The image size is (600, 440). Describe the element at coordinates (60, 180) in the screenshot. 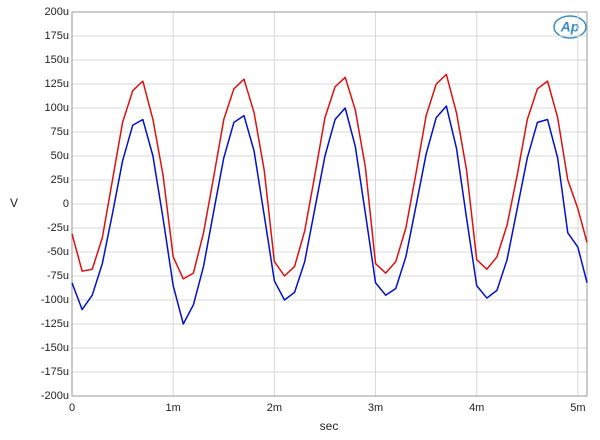

I see `y-tick-label: 25u` at that location.